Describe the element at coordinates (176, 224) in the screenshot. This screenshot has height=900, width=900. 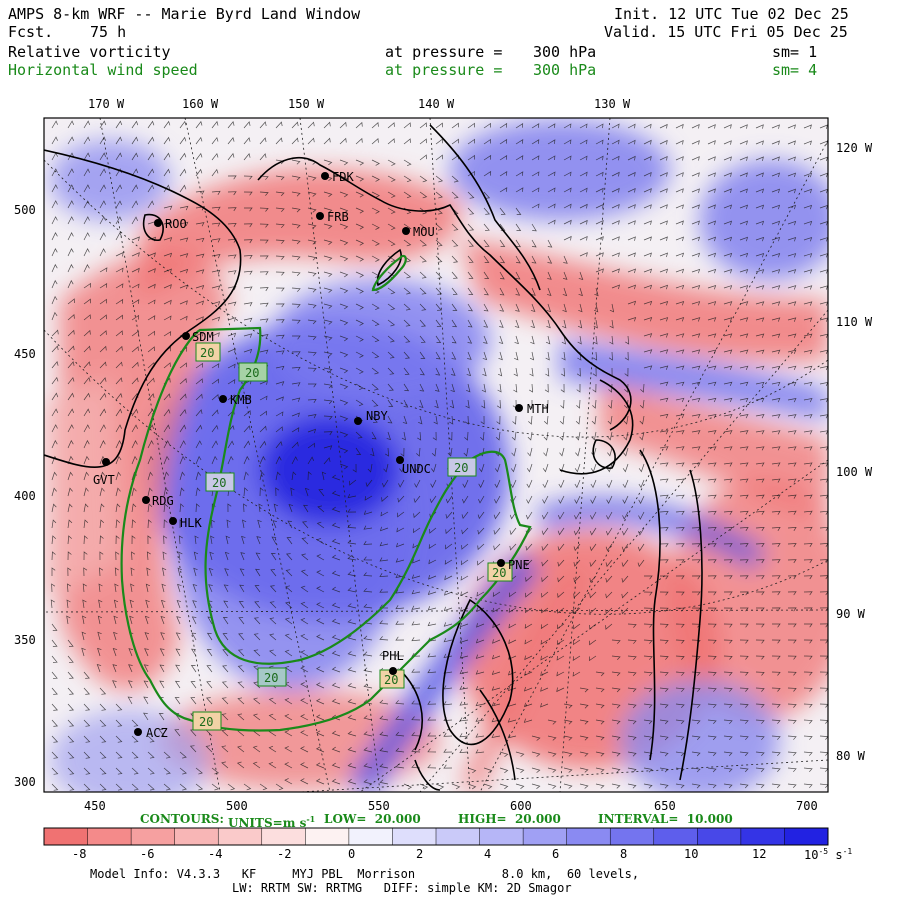
I see `station-label: ROO` at that location.